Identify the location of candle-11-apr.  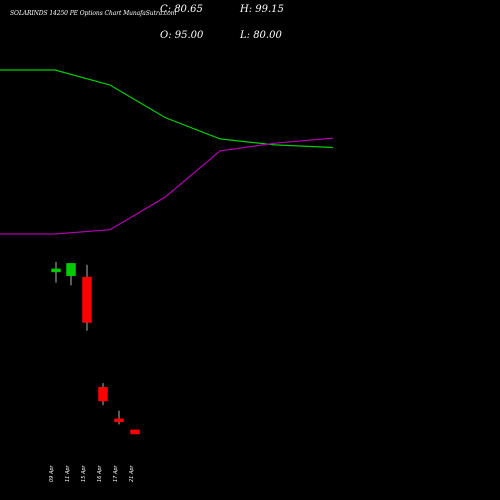
(56, 272).